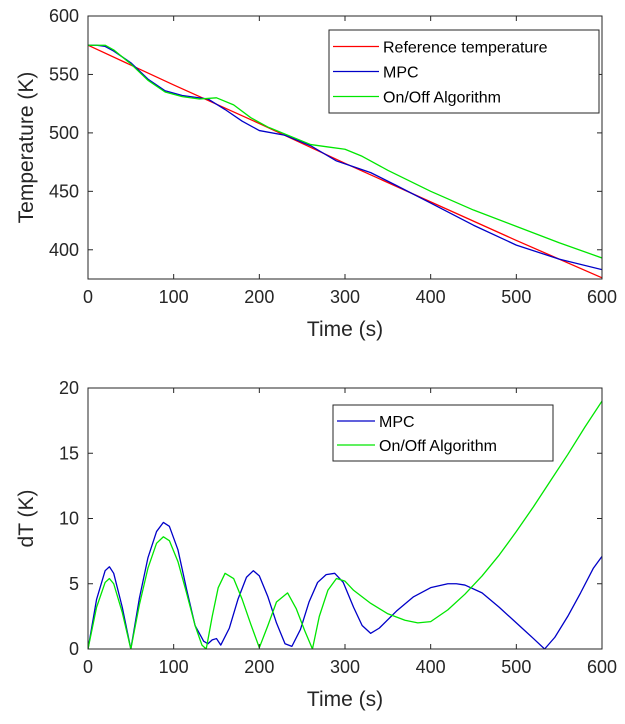 Image resolution: width=625 pixels, height=724 pixels. I want to click on temperature-legend: Reference temperature MPC On/Off Algorithm, so click(464, 71).